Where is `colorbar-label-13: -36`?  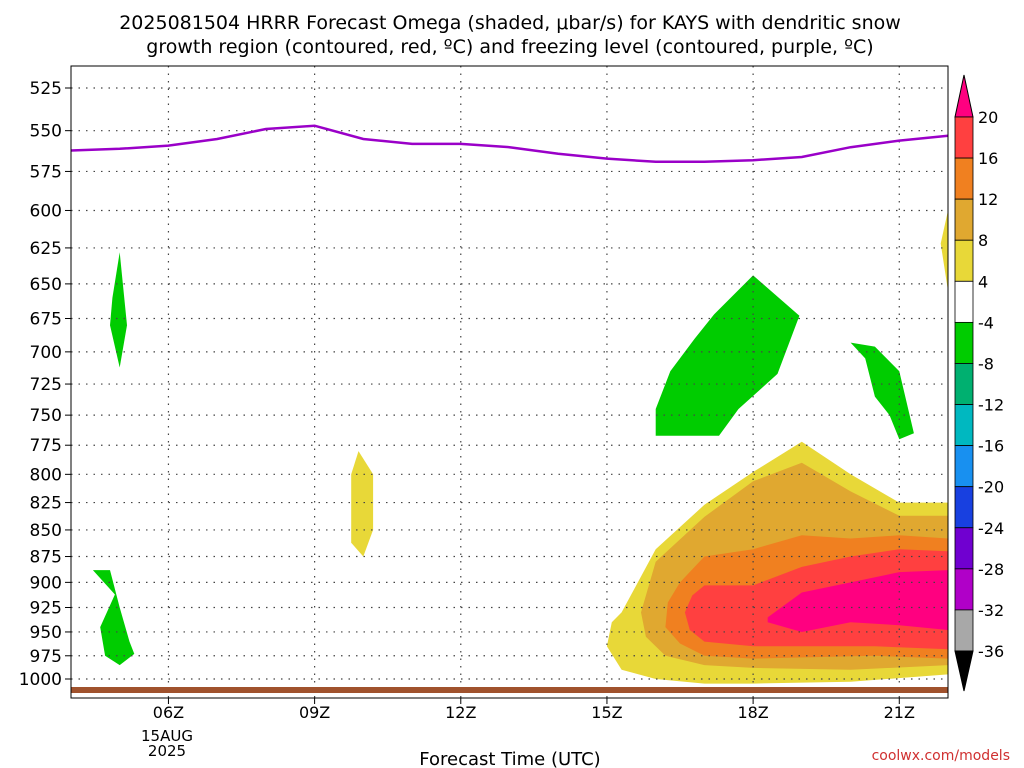
colorbar-label-13: -36 is located at coordinates (991, 651).